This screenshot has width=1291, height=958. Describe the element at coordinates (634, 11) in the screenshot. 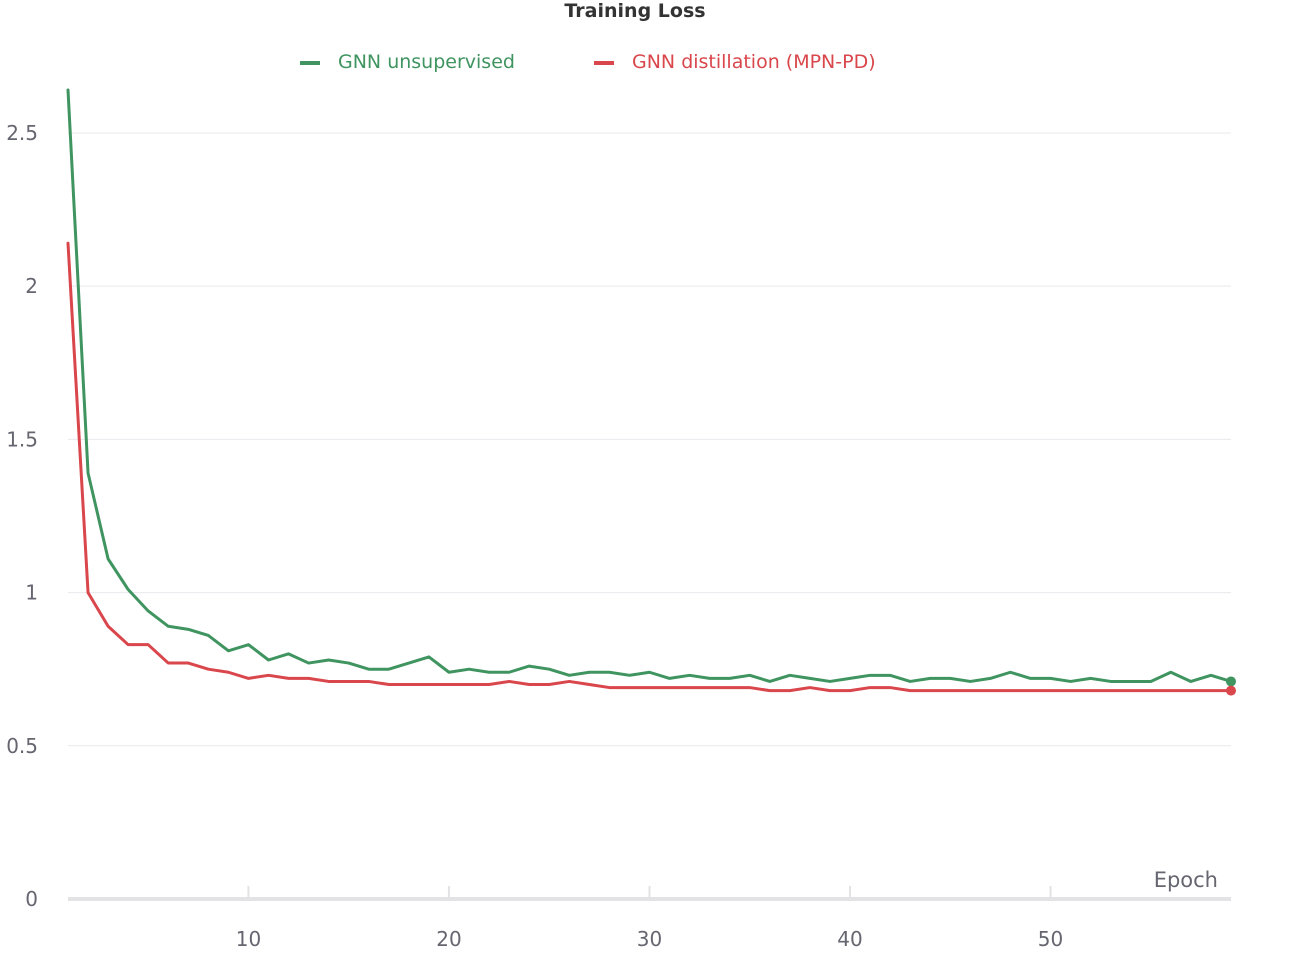

I see `chart-title: Training Loss` at that location.